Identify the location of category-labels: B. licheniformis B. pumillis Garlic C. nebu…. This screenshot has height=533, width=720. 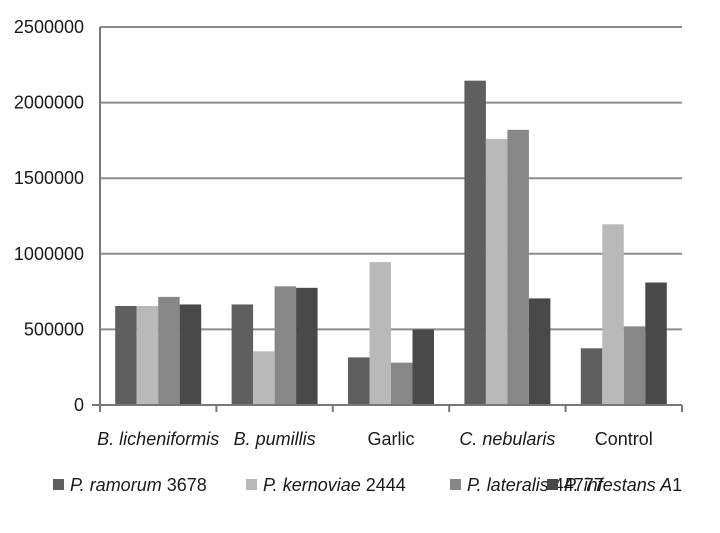
(375, 439).